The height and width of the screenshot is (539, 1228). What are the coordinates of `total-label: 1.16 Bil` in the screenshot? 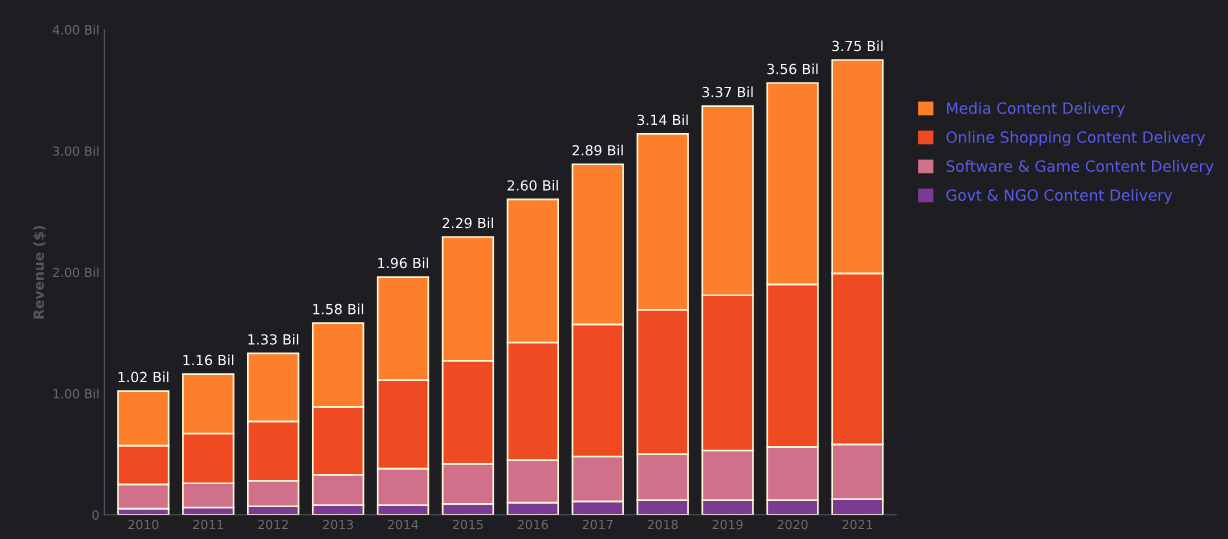 It's located at (208, 360).